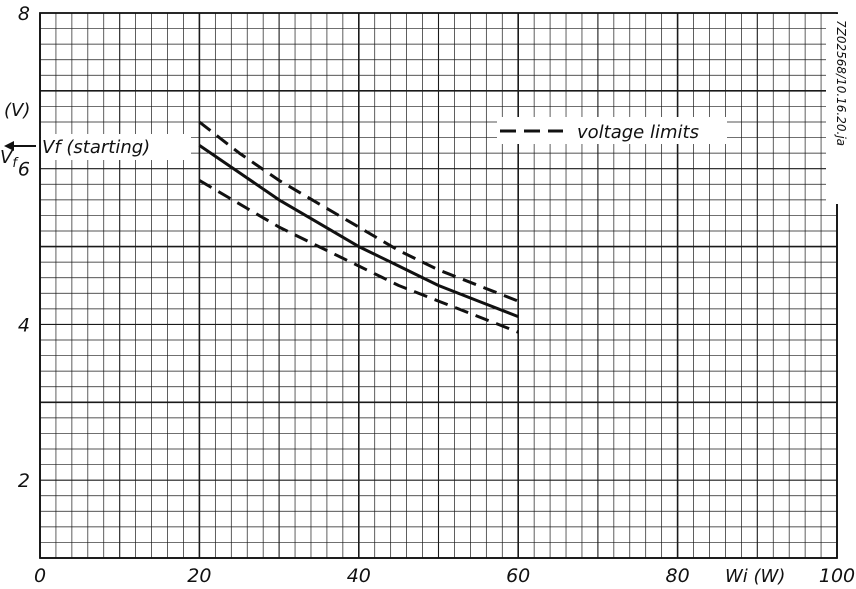 The image size is (856, 589). Describe the element at coordinates (199, 576) in the screenshot. I see `x-tick-label: 20` at that location.